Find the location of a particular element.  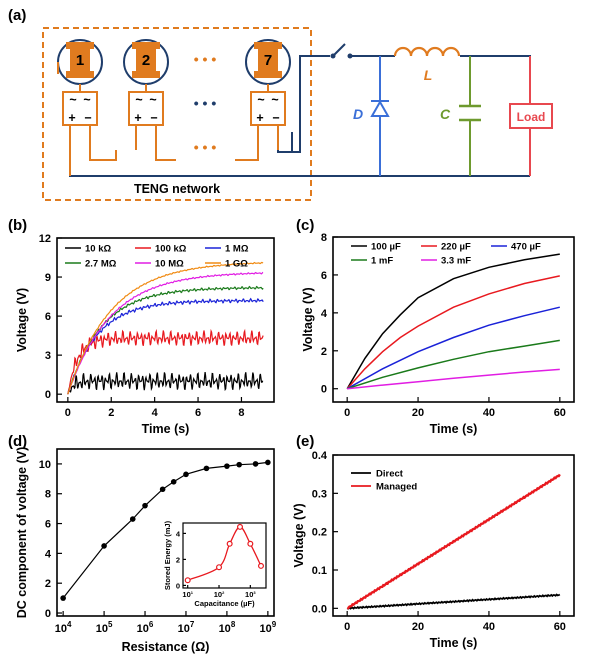

teng-cap-top is located at coordinates (80, 45).